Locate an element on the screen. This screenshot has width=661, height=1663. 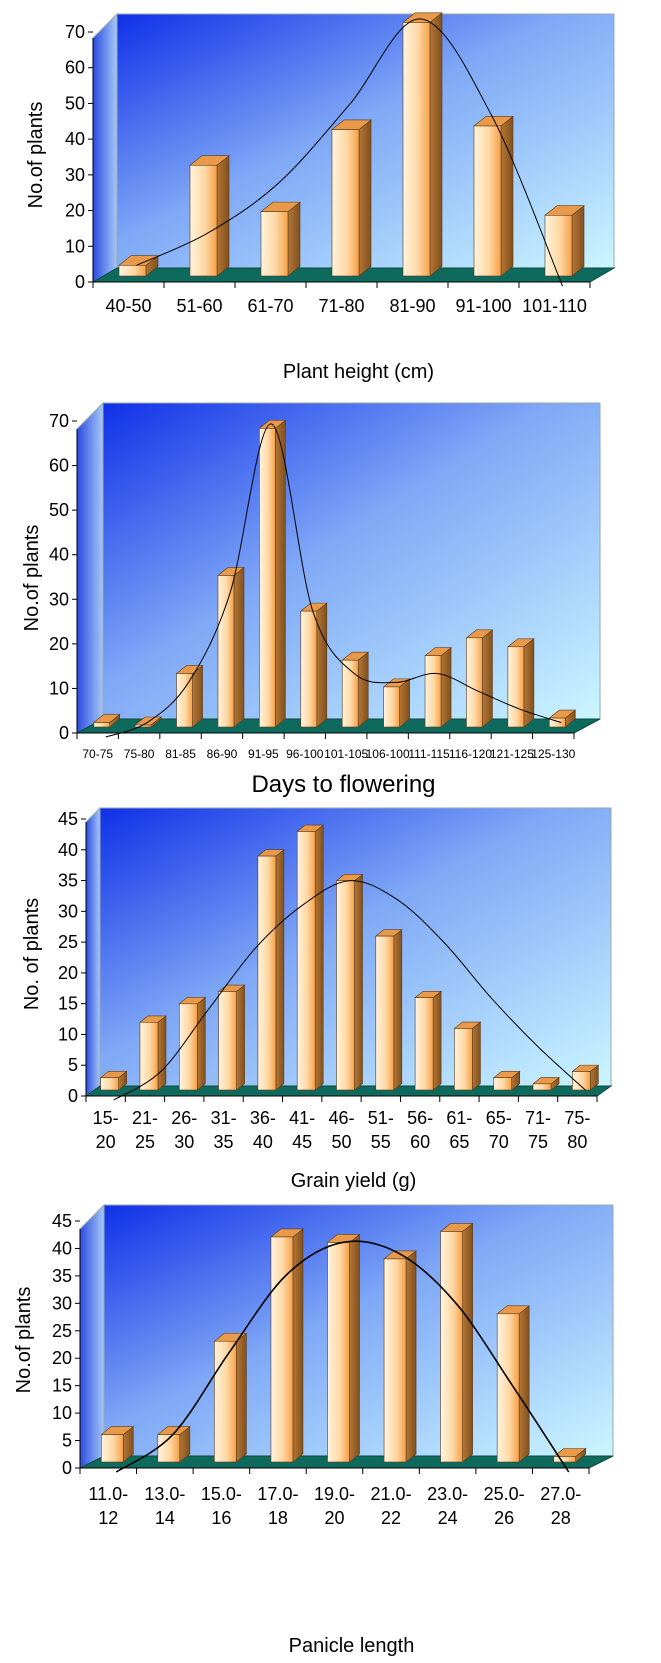
x-tick-label: 51-55 is located at coordinates (381, 1130).